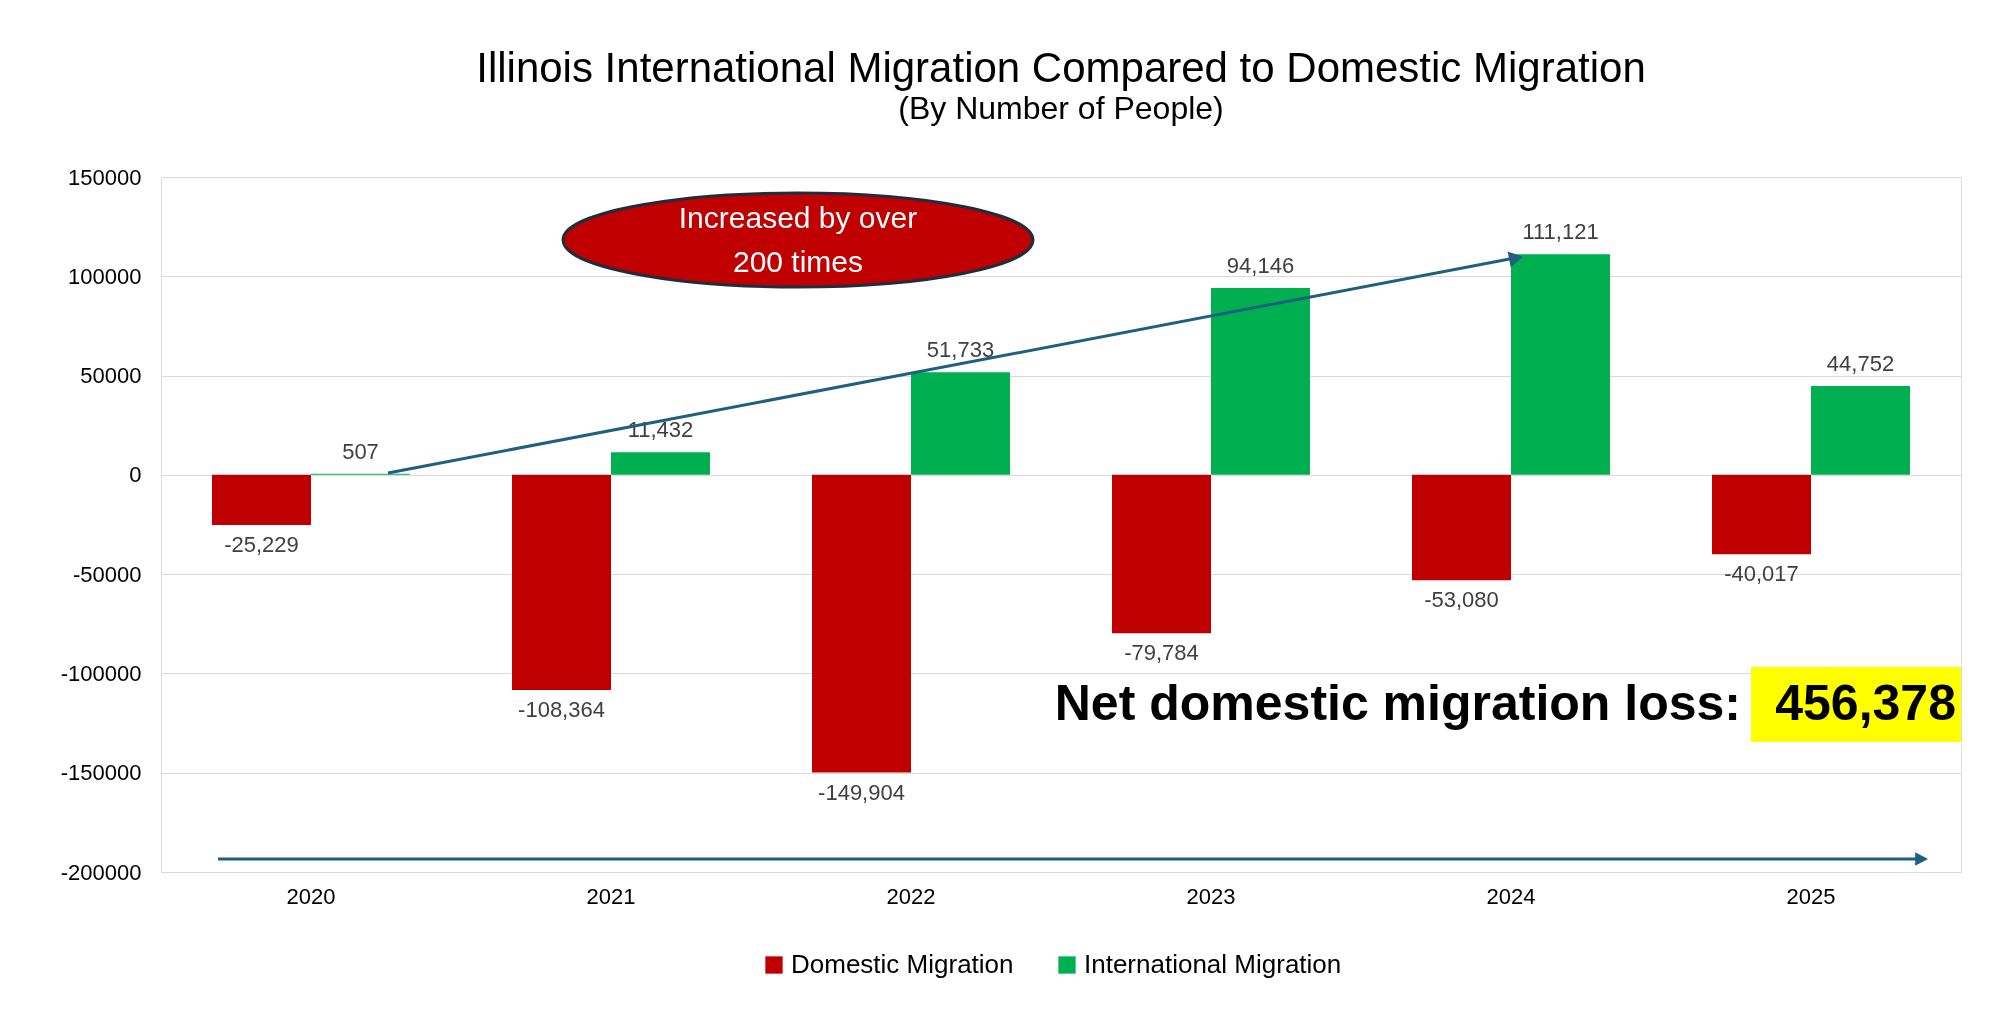 The image size is (2001, 1012). Describe the element at coordinates (1397, 703) in the screenshot. I see `annotation: Net domestic migration loss:` at that location.